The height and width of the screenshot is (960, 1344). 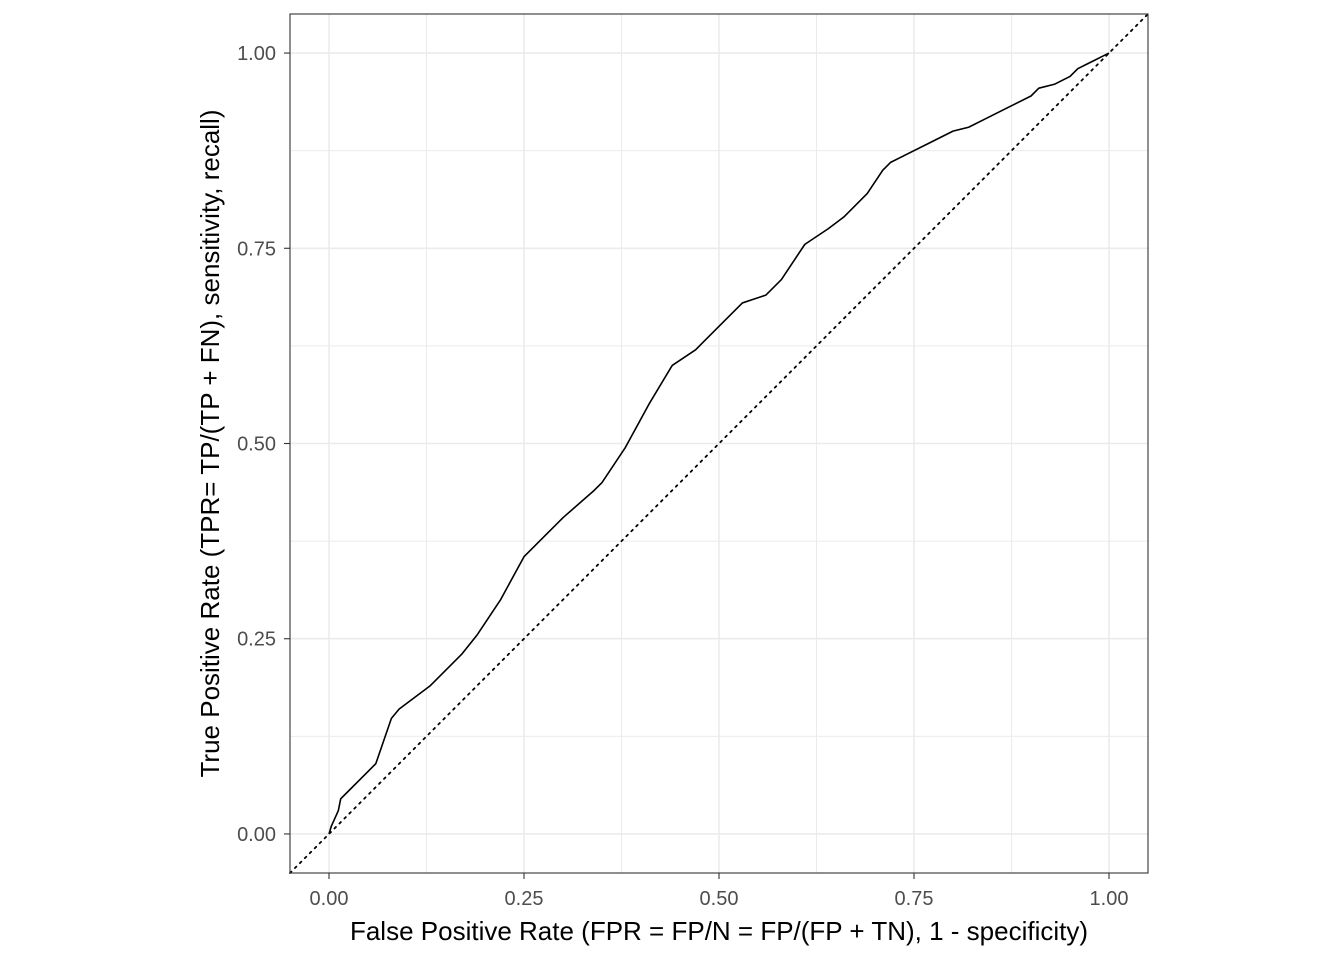 I want to click on x-tick-label: 0.75, so click(x=914, y=899).